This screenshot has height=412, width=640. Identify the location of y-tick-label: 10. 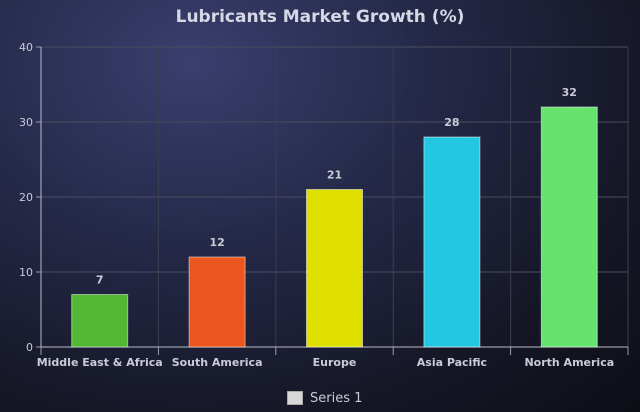
(26, 272).